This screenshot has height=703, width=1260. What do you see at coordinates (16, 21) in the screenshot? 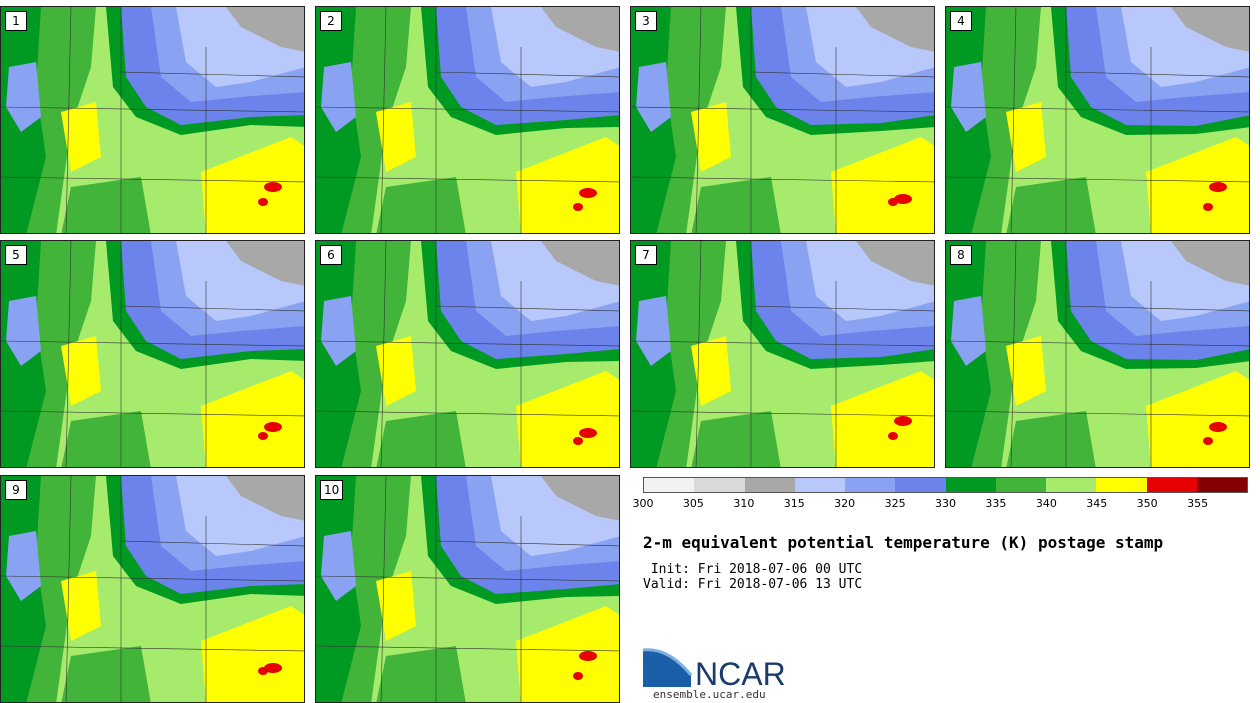
I see `stamp-number: 1` at bounding box center [16, 21].